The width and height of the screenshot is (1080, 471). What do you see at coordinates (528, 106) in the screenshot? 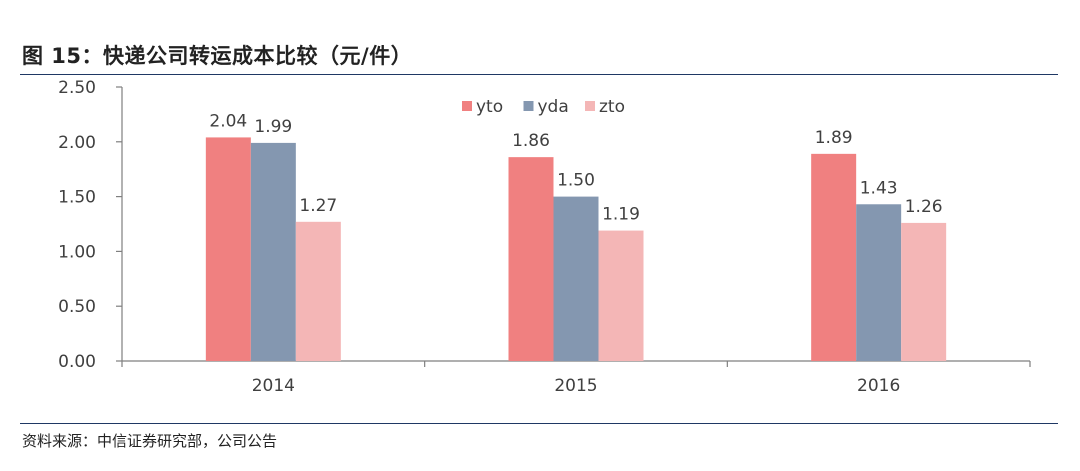
I see `legend-swatch-yda` at bounding box center [528, 106].